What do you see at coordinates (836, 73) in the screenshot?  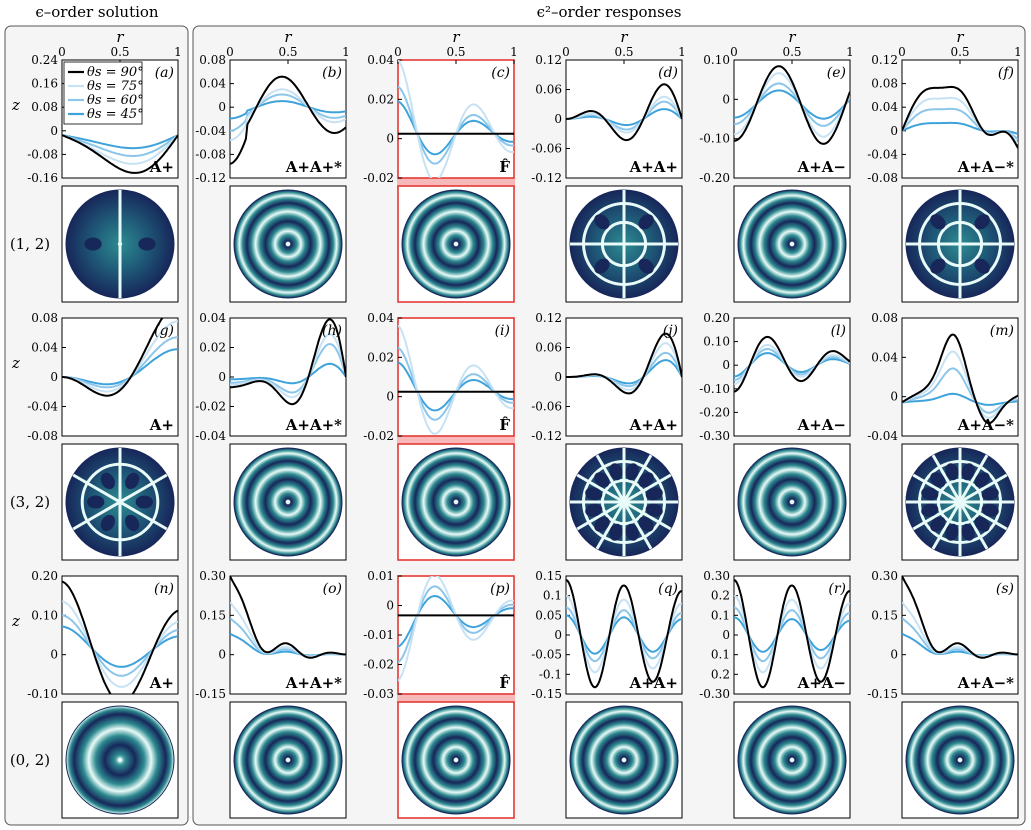 I see `panel-tag: (e)` at bounding box center [836, 73].